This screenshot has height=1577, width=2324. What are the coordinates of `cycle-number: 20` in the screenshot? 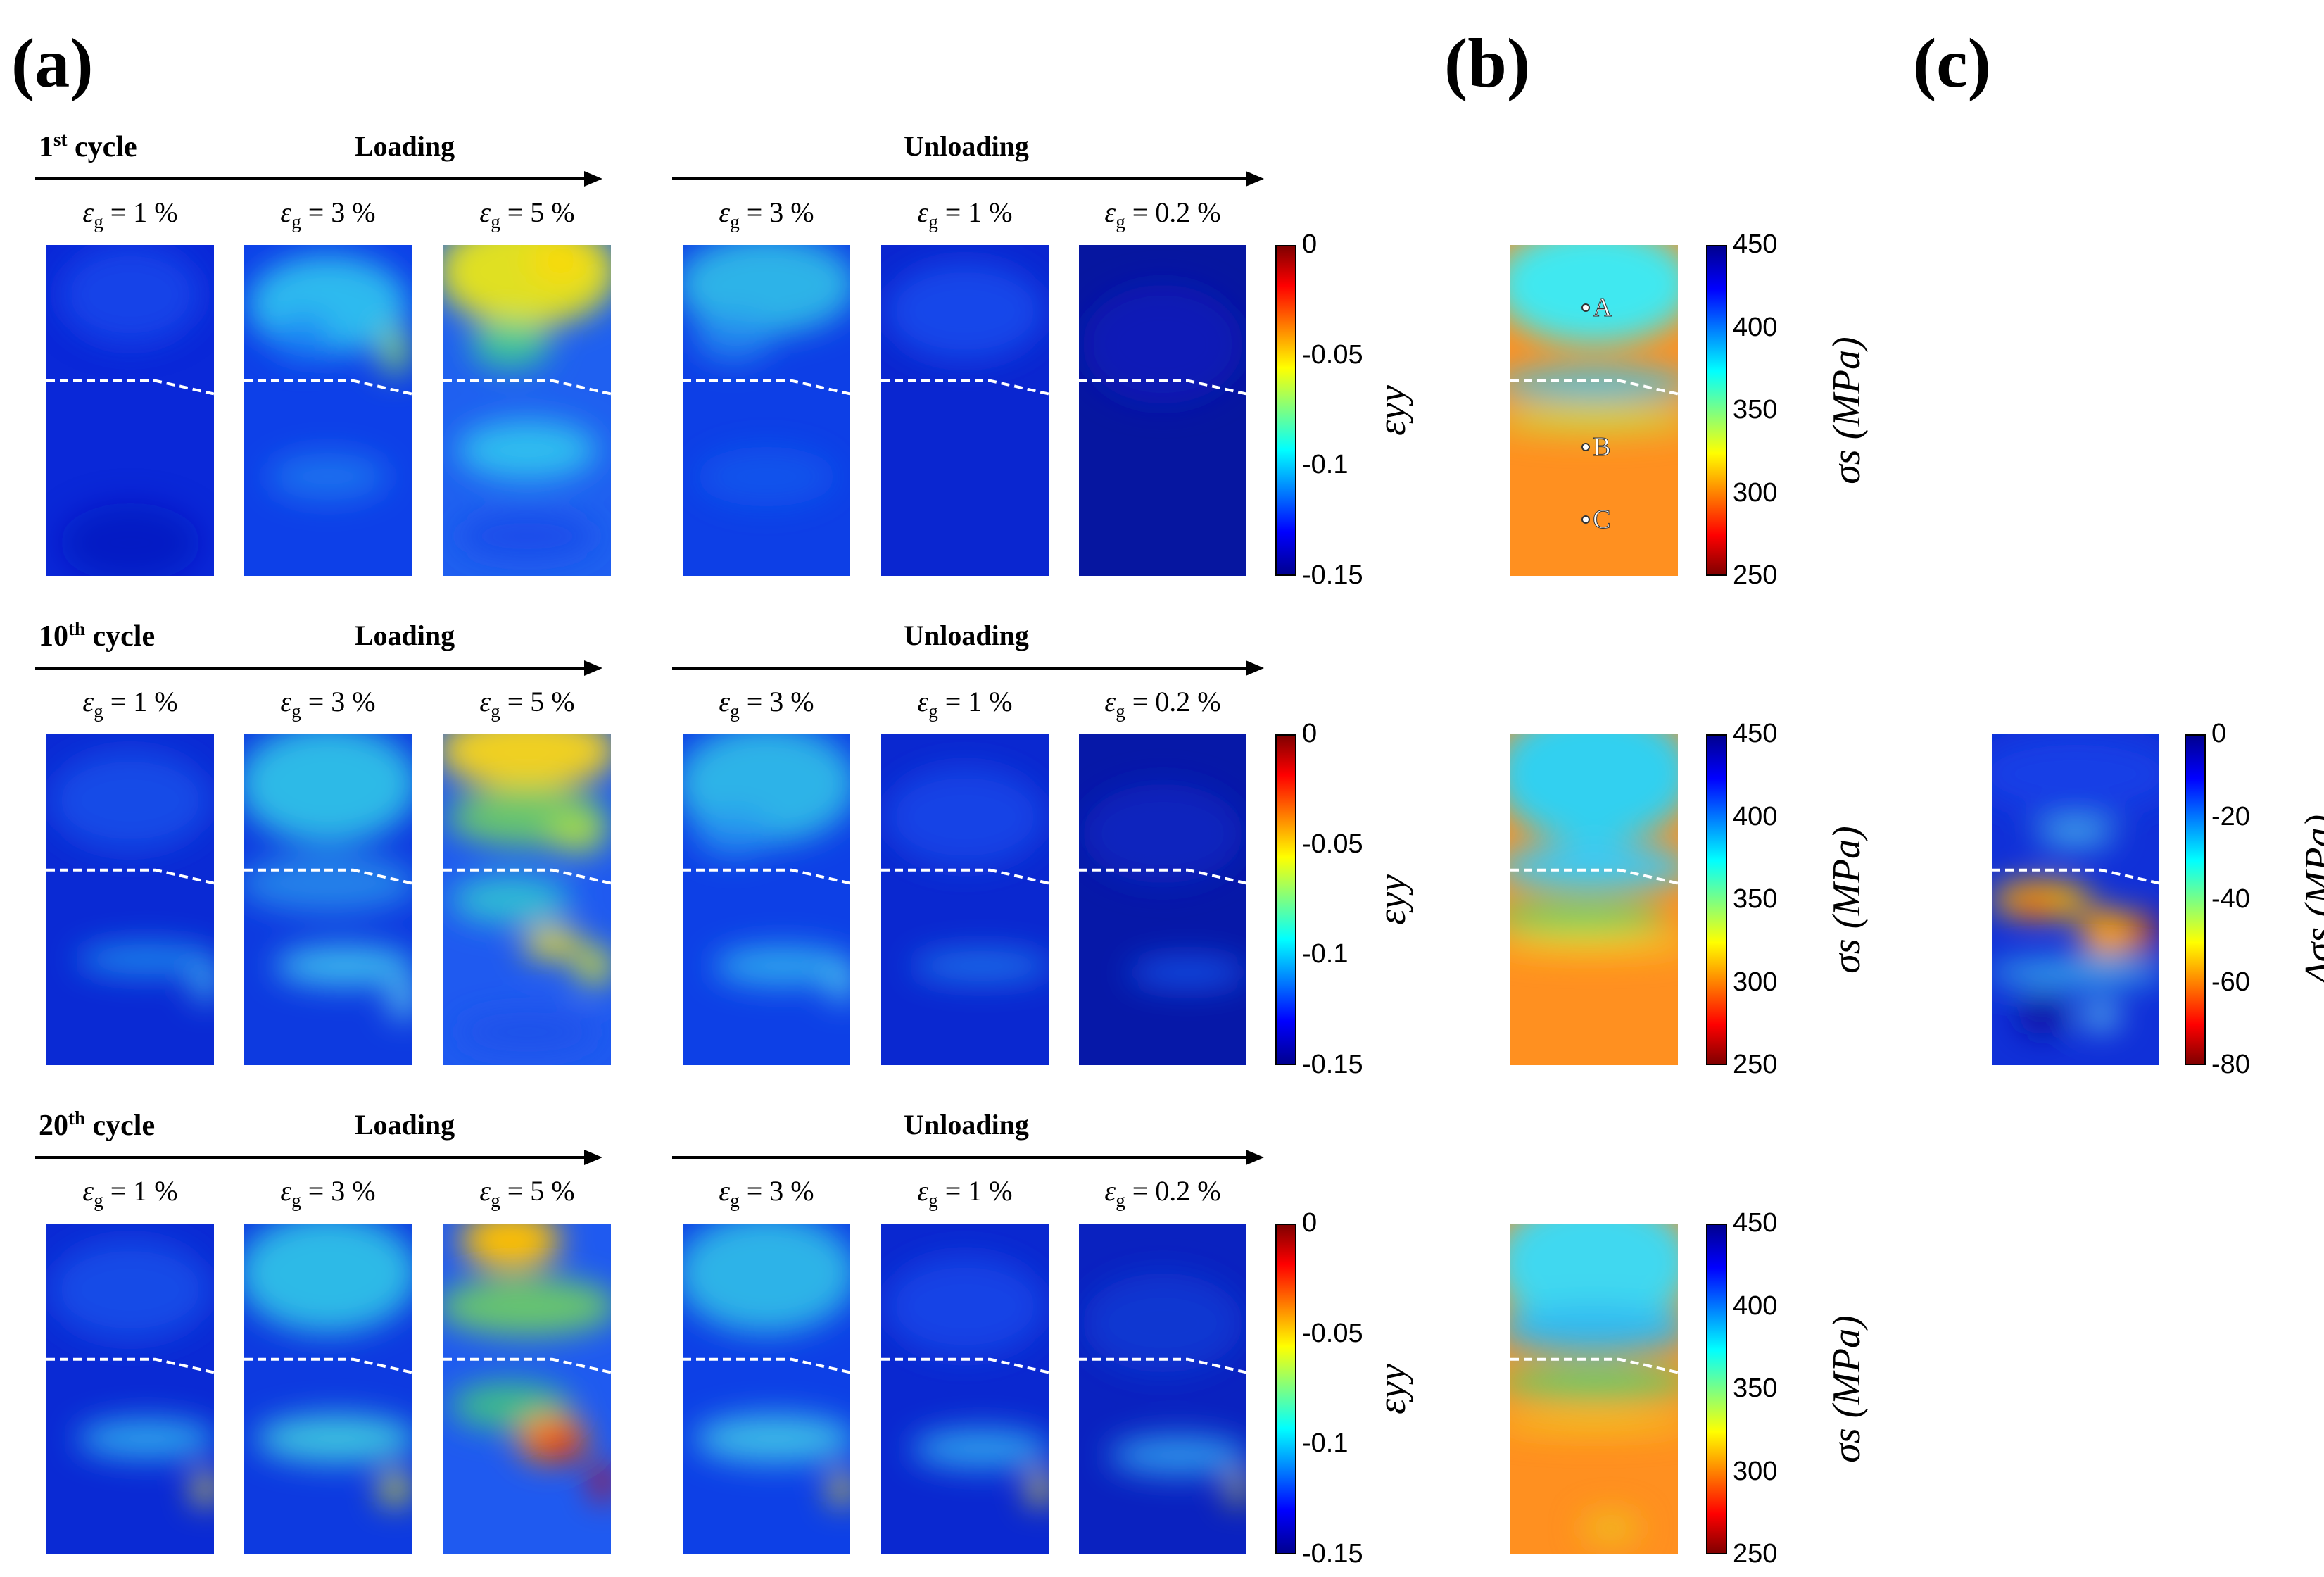 It's located at (53, 1126).